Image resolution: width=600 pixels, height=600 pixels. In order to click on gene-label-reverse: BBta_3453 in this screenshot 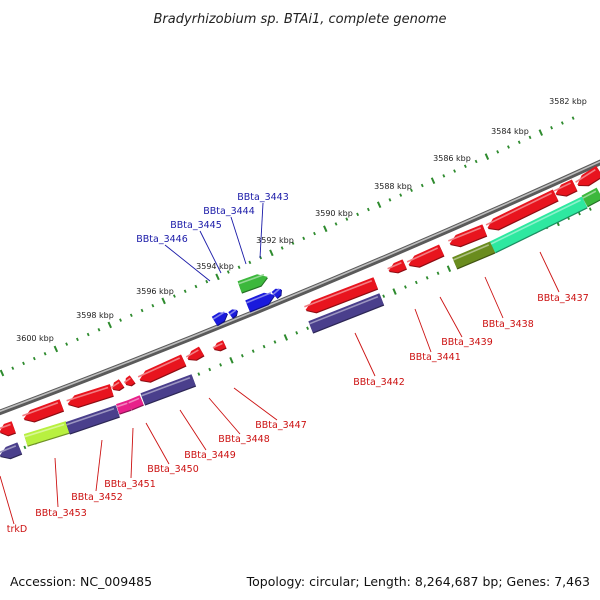, I will do `click(61, 513)`.